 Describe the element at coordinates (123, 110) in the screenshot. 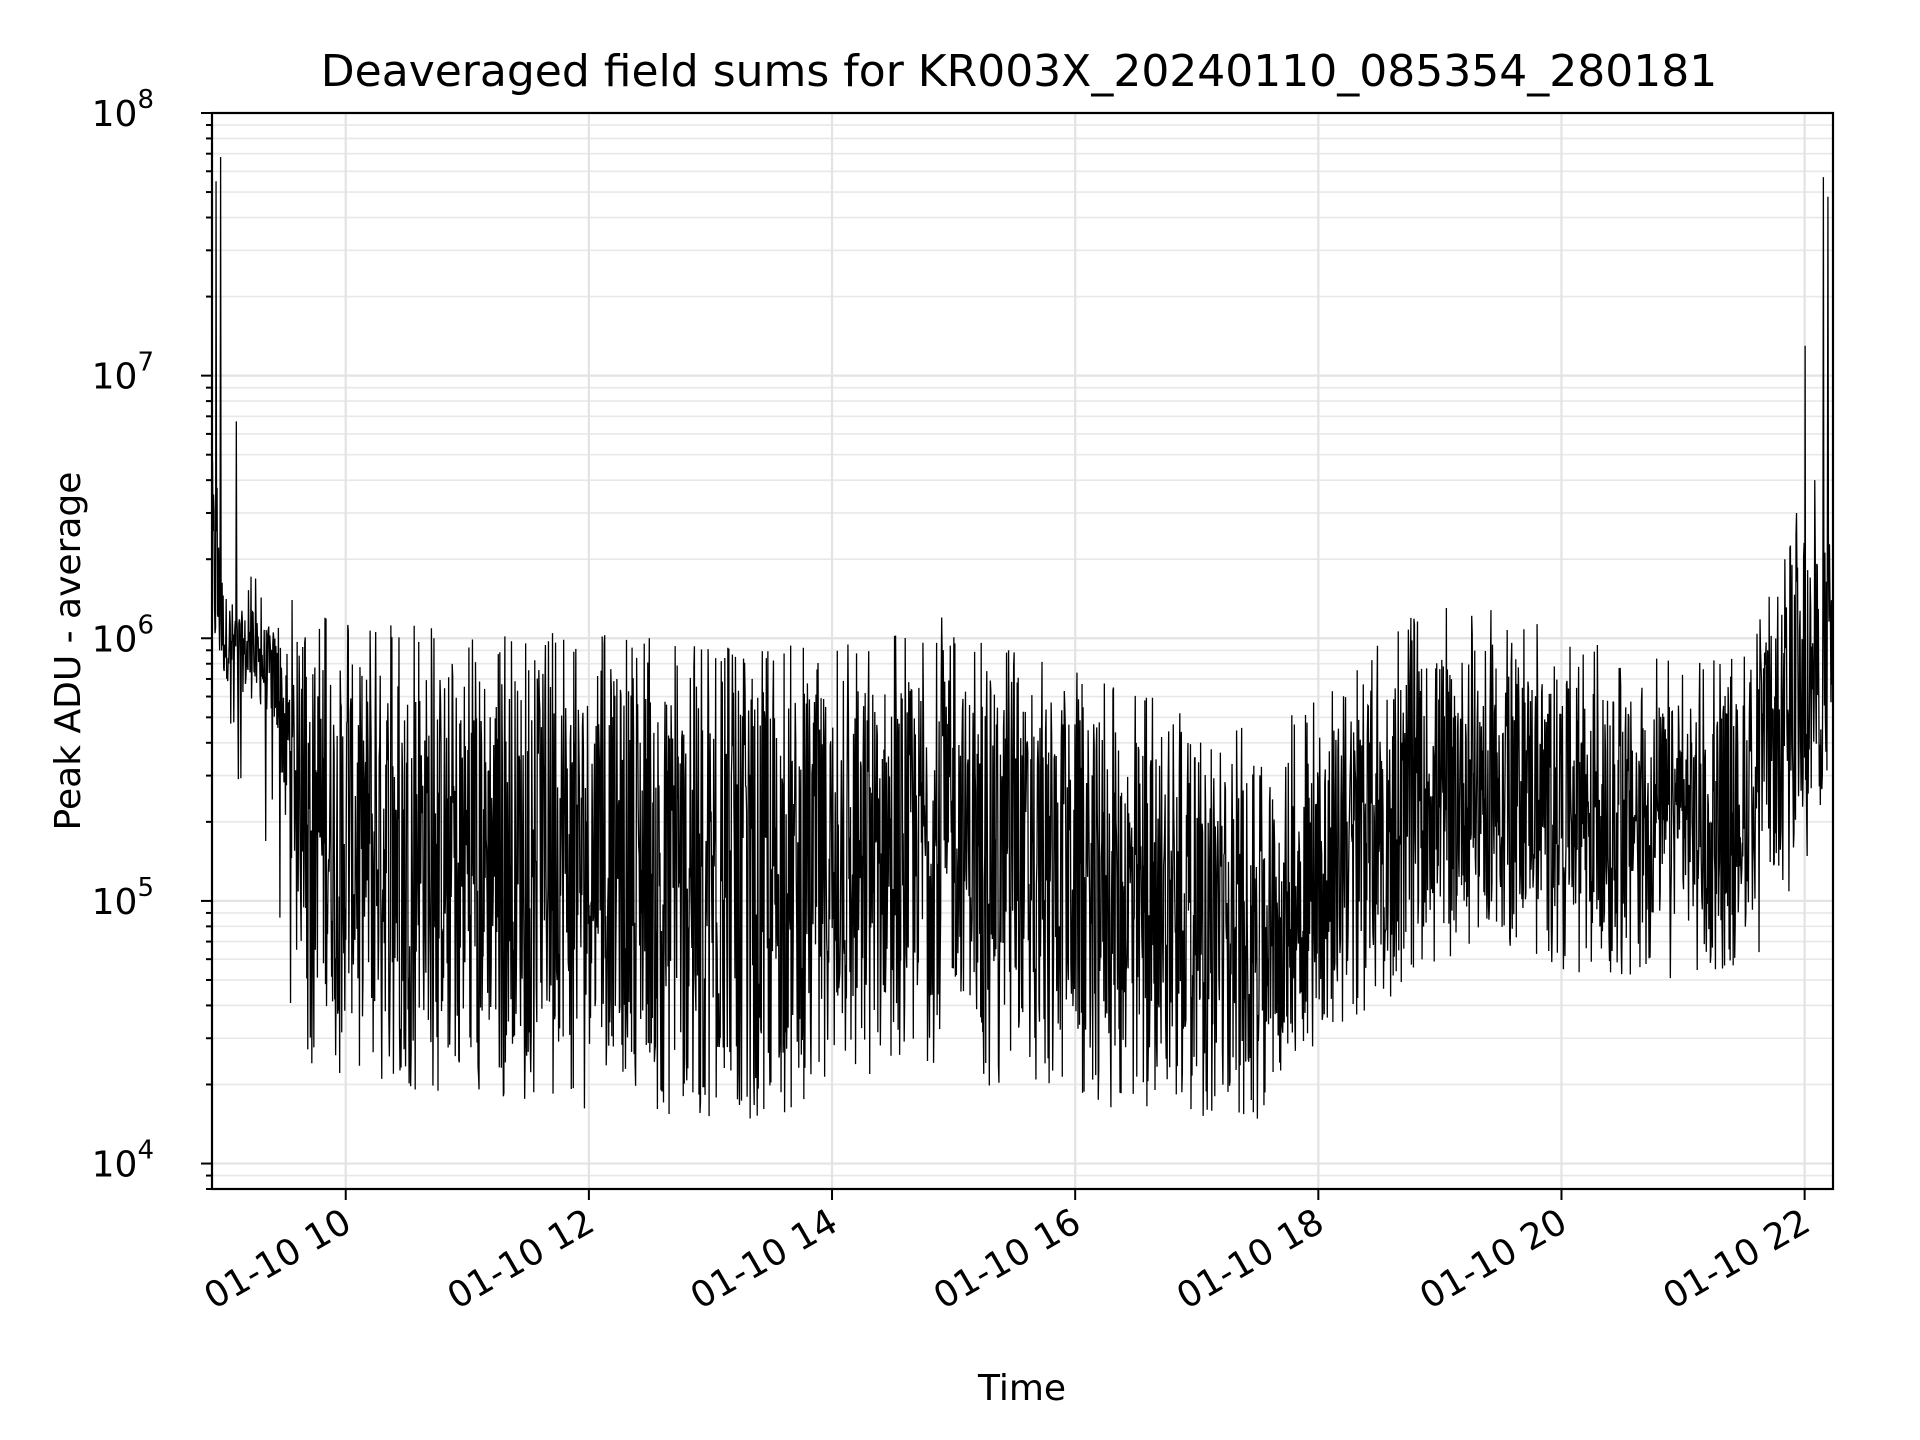

I see `y-tick-label: 10⁸` at that location.